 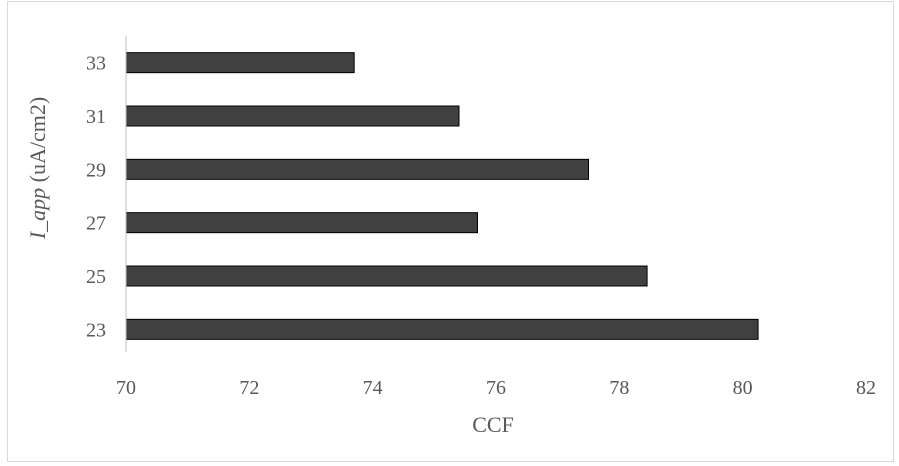 I want to click on y-axis-label-unit: (uA/cm2), so click(x=37, y=142).